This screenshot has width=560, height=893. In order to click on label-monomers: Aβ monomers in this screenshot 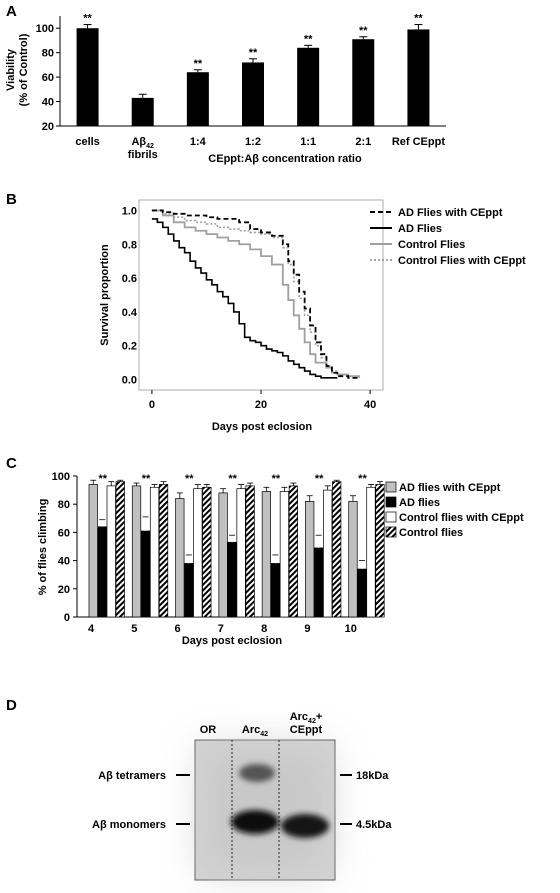, I will do `click(129, 825)`.